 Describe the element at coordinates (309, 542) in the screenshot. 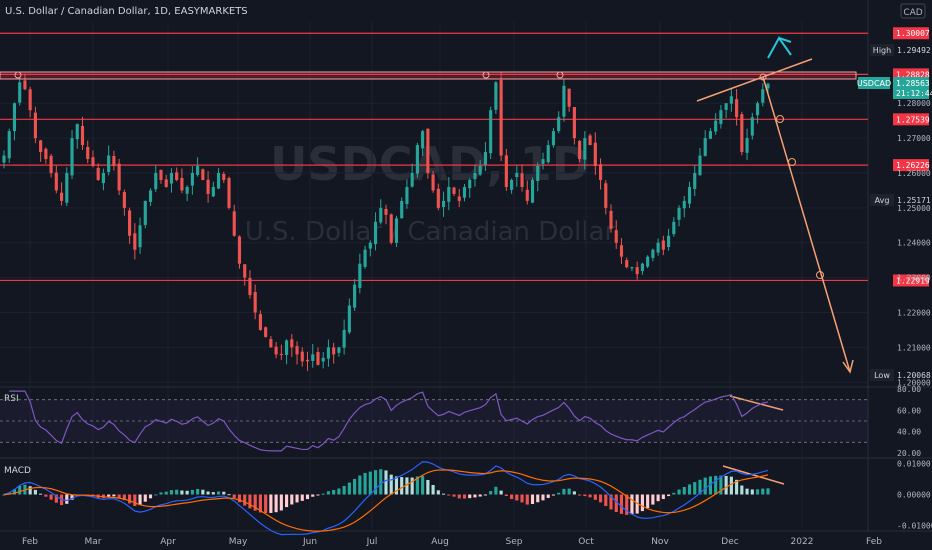

I see `time-tick-label: Jun` at that location.